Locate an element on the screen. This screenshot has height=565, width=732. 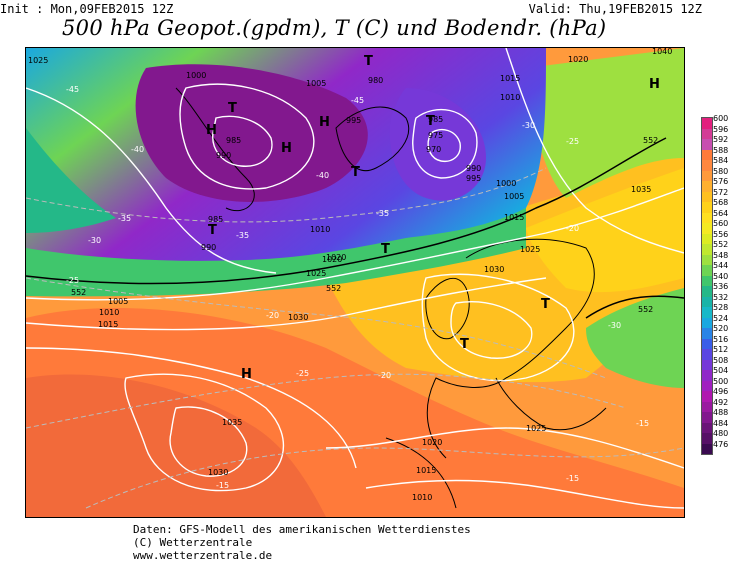
scale-label: 592 is located at coordinates (721, 139).